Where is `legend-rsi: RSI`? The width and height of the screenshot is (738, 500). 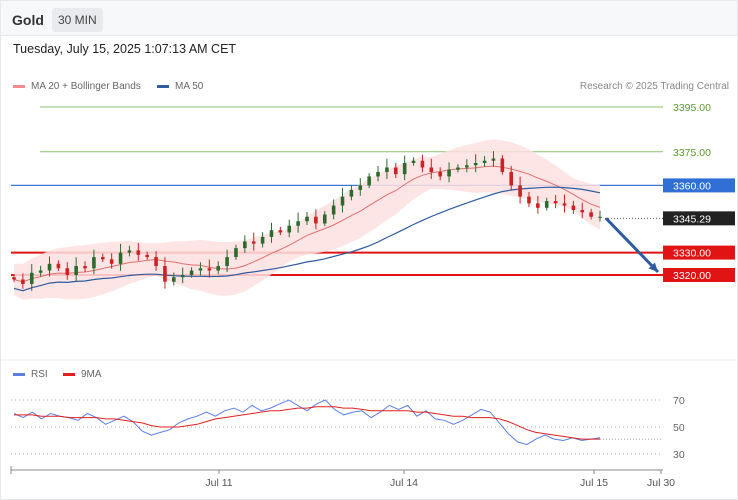 legend-rsi: RSI is located at coordinates (30, 374).